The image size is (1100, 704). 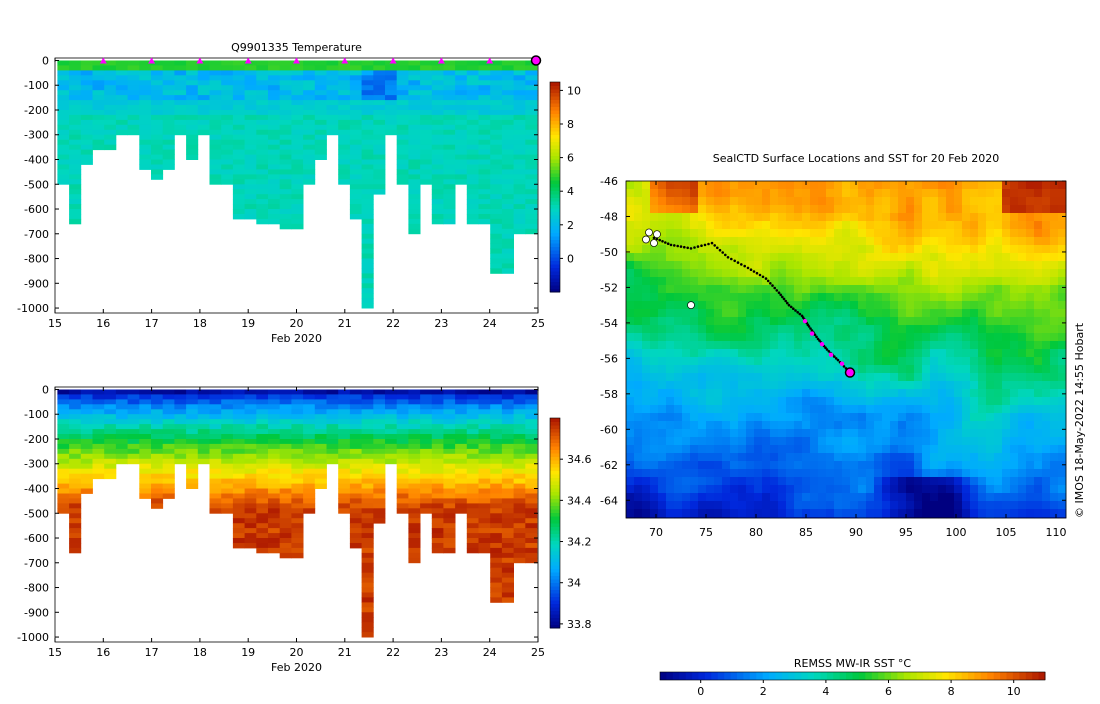 What do you see at coordinates (555, 161) in the screenshot?
I see `colorbar-segment` at bounding box center [555, 161].